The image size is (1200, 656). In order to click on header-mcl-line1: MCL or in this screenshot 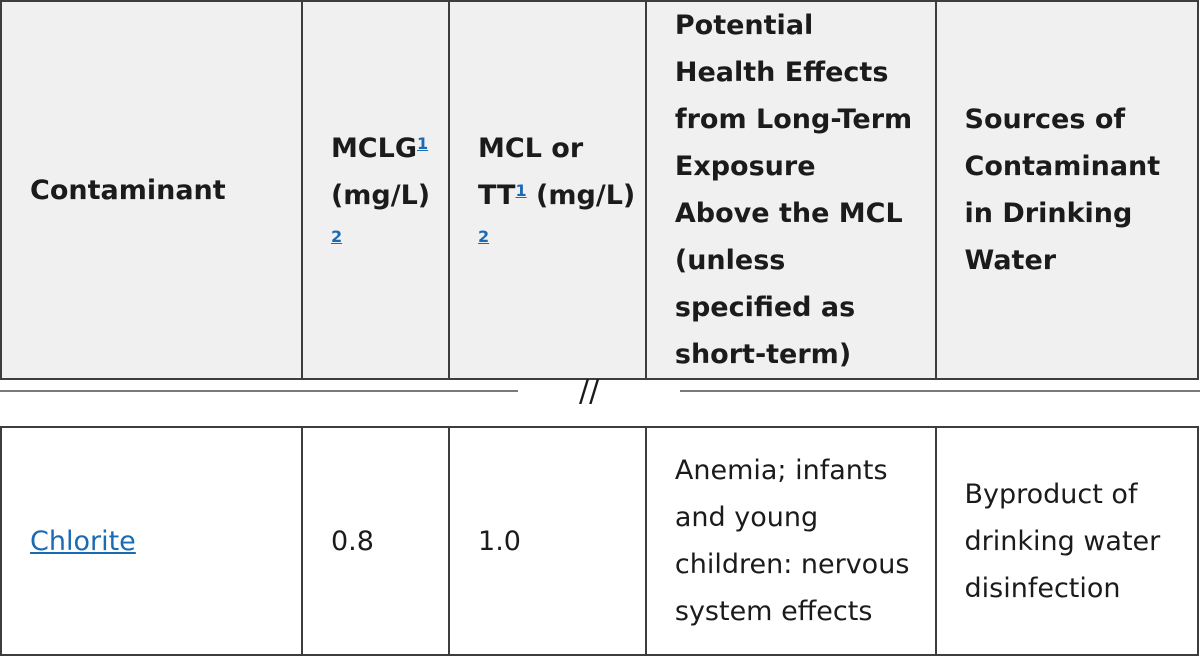, I will do `click(531, 148)`.